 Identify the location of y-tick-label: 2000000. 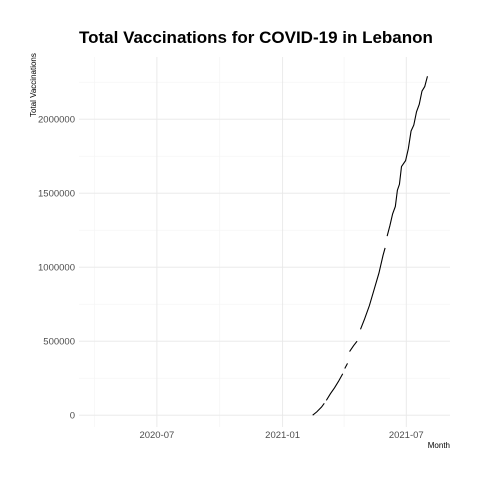
(56, 120).